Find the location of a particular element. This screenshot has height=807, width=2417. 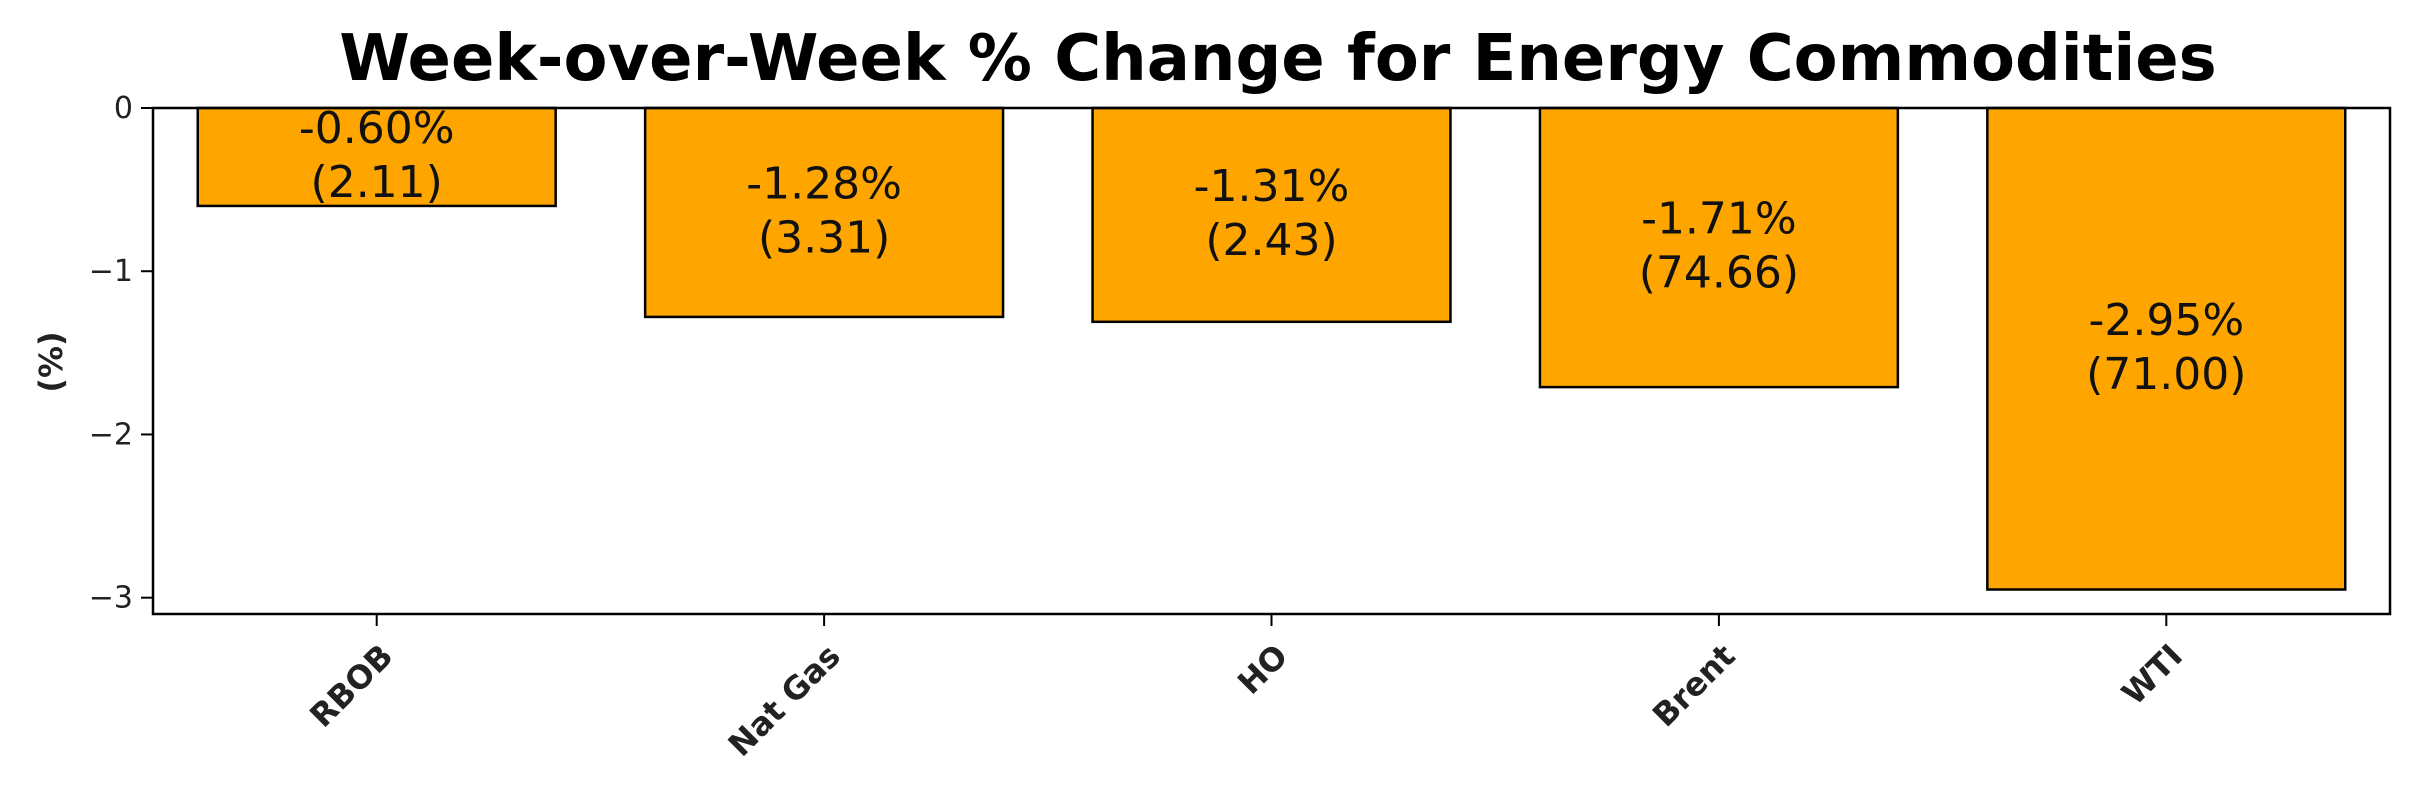

bar-label: -2.95% is located at coordinates (2166, 320).